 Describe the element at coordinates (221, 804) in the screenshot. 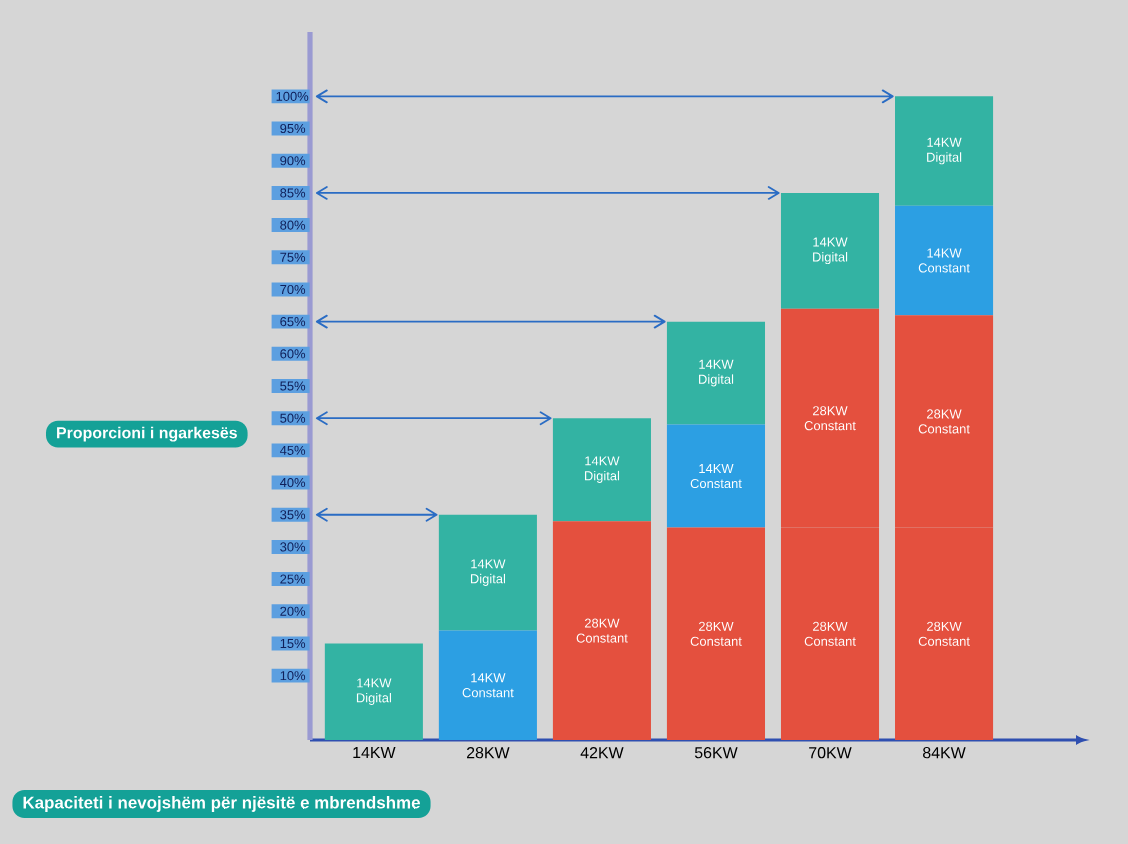

I see `x-axis-title: Kapaciteti i nevojshëm për njësitë e mbrendshme` at that location.